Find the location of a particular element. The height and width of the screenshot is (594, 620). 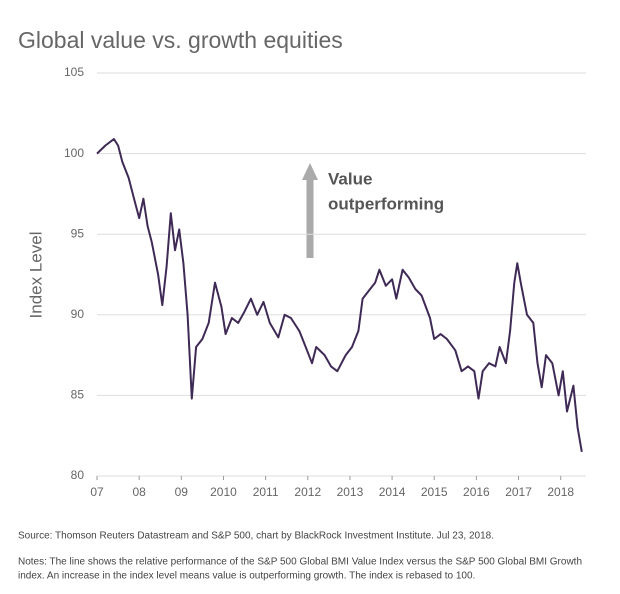

annotation-arrowhead is located at coordinates (310, 171).